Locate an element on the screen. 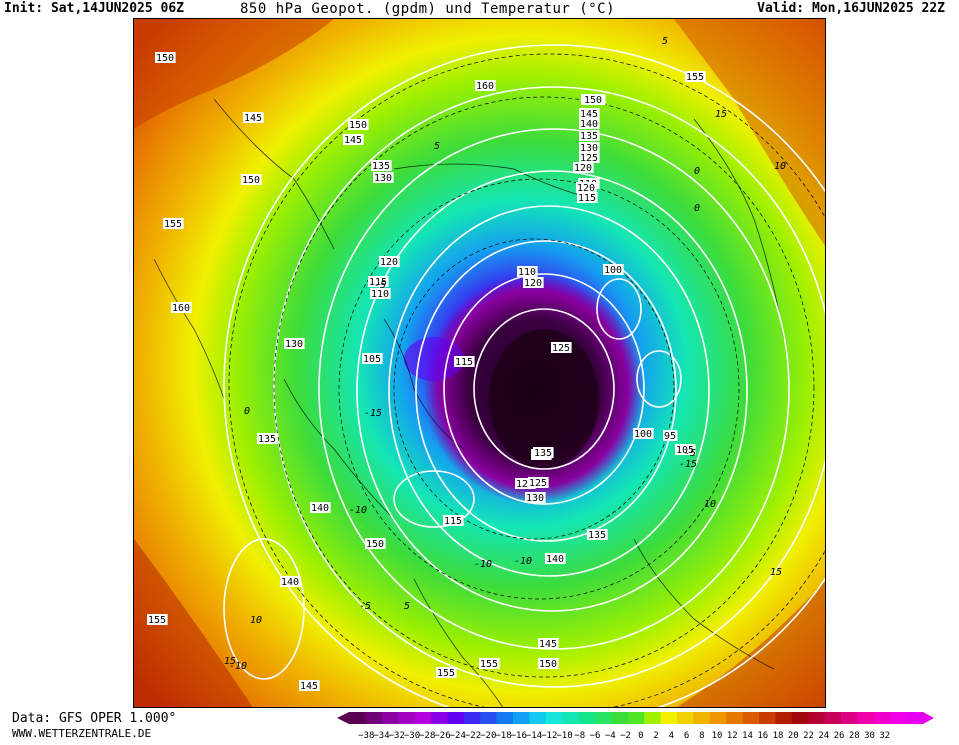  legend-tick-label: −34 is located at coordinates (381, 736).